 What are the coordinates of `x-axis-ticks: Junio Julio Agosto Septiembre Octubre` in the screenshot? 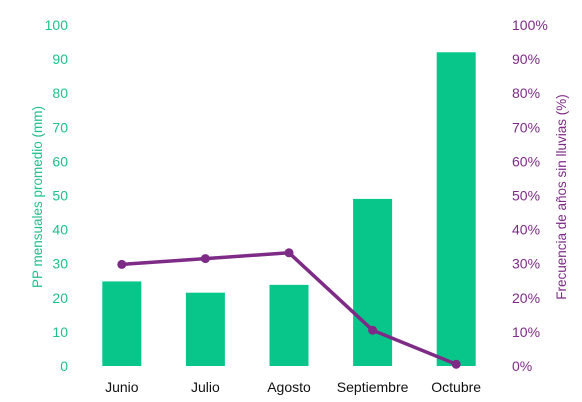 It's located at (293, 387).